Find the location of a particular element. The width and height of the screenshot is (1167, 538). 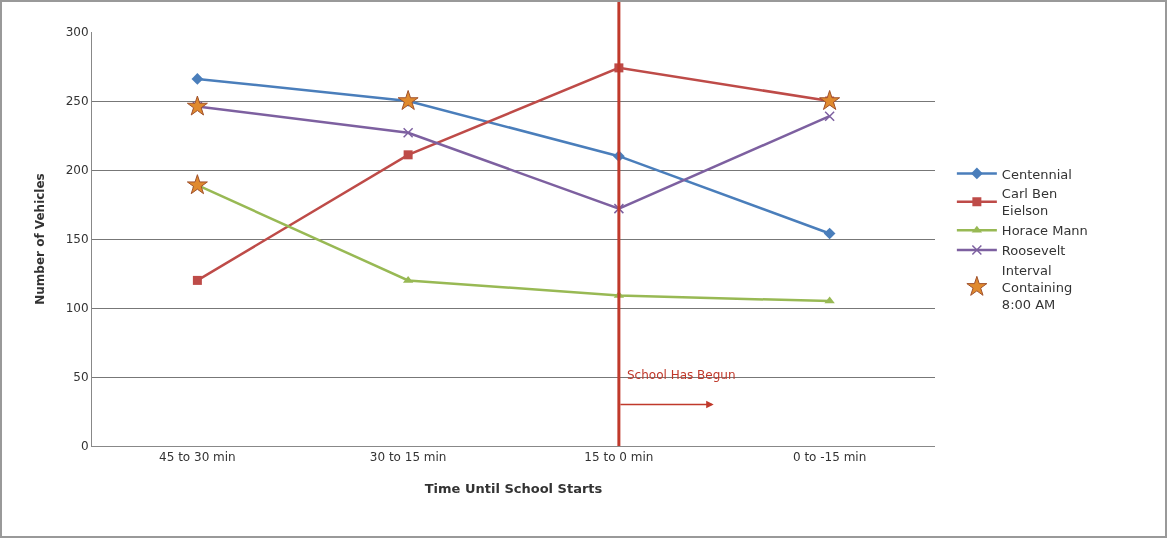

y-tick-label: 150 is located at coordinates (77, 239).